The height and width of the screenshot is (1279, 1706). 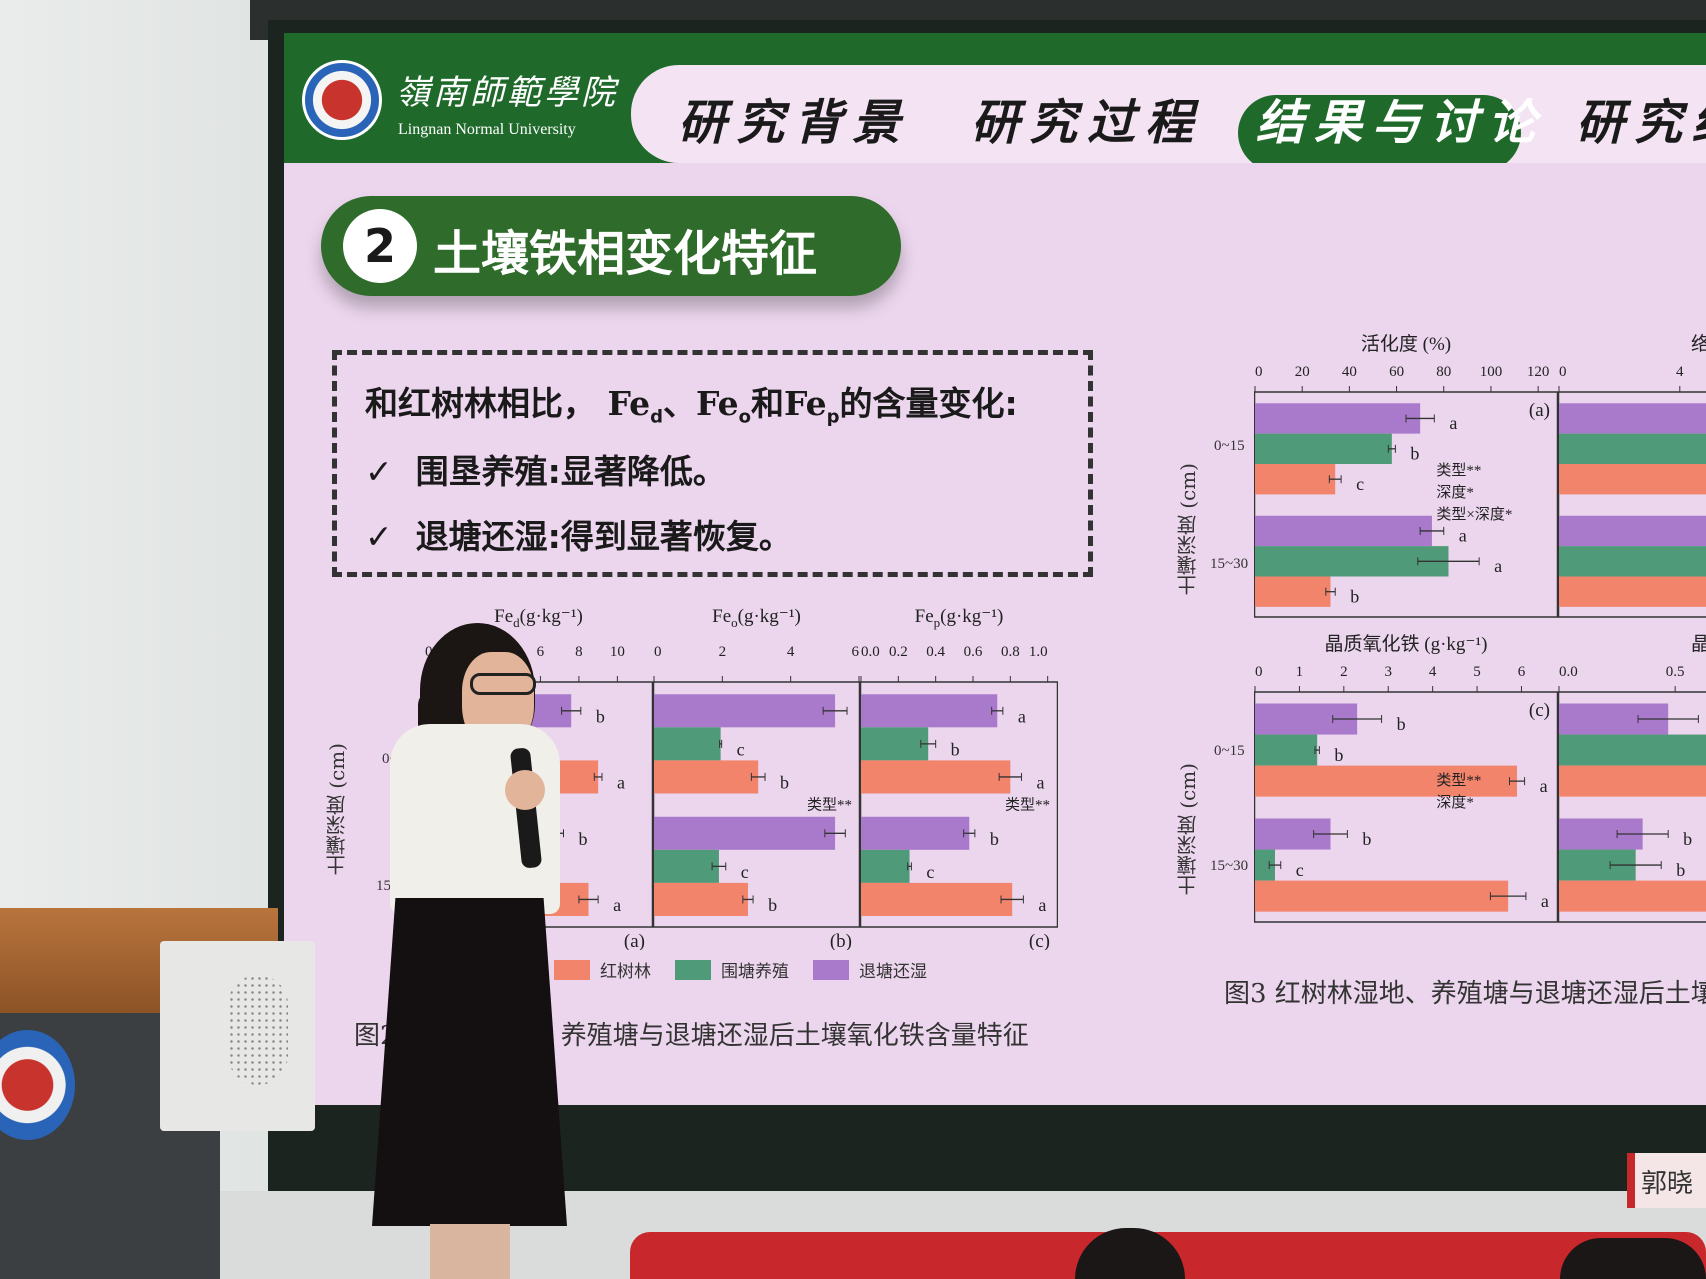 What do you see at coordinates (1539, 710) in the screenshot?
I see `panel-label: (c)` at bounding box center [1539, 710].